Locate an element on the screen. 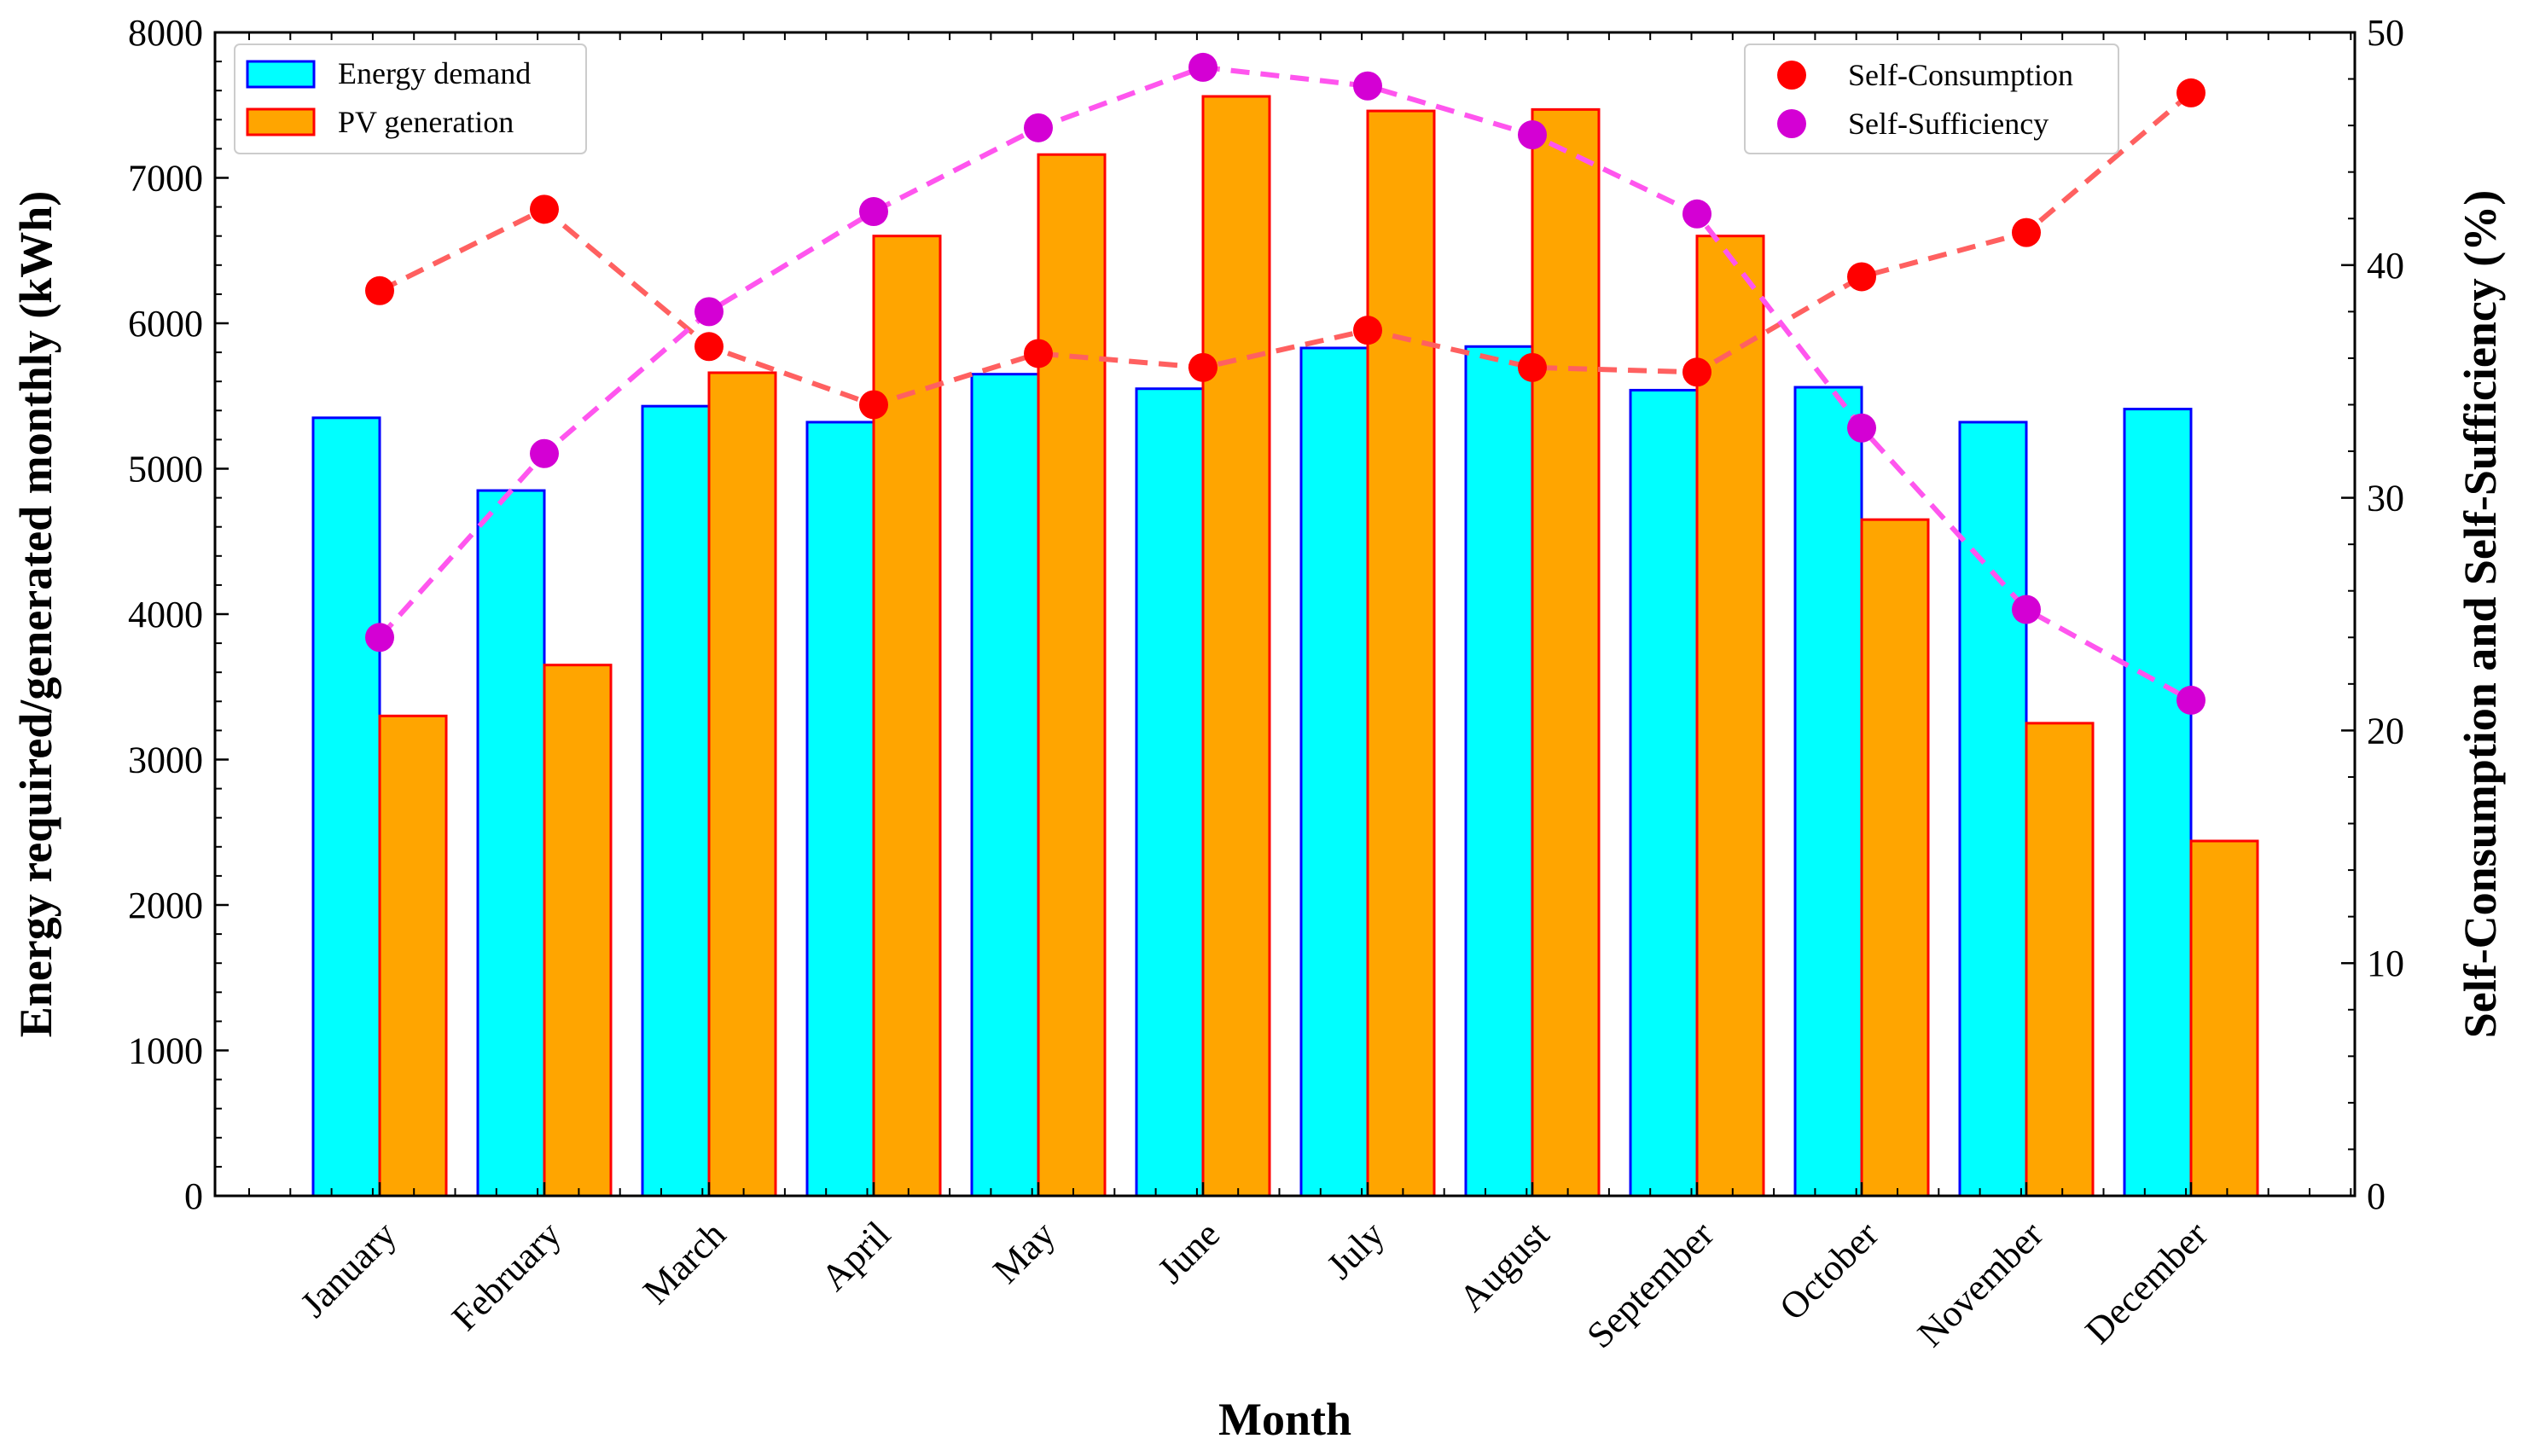 This screenshot has height=1456, width=2528. point-self-sufficiency-july is located at coordinates (1368, 86).